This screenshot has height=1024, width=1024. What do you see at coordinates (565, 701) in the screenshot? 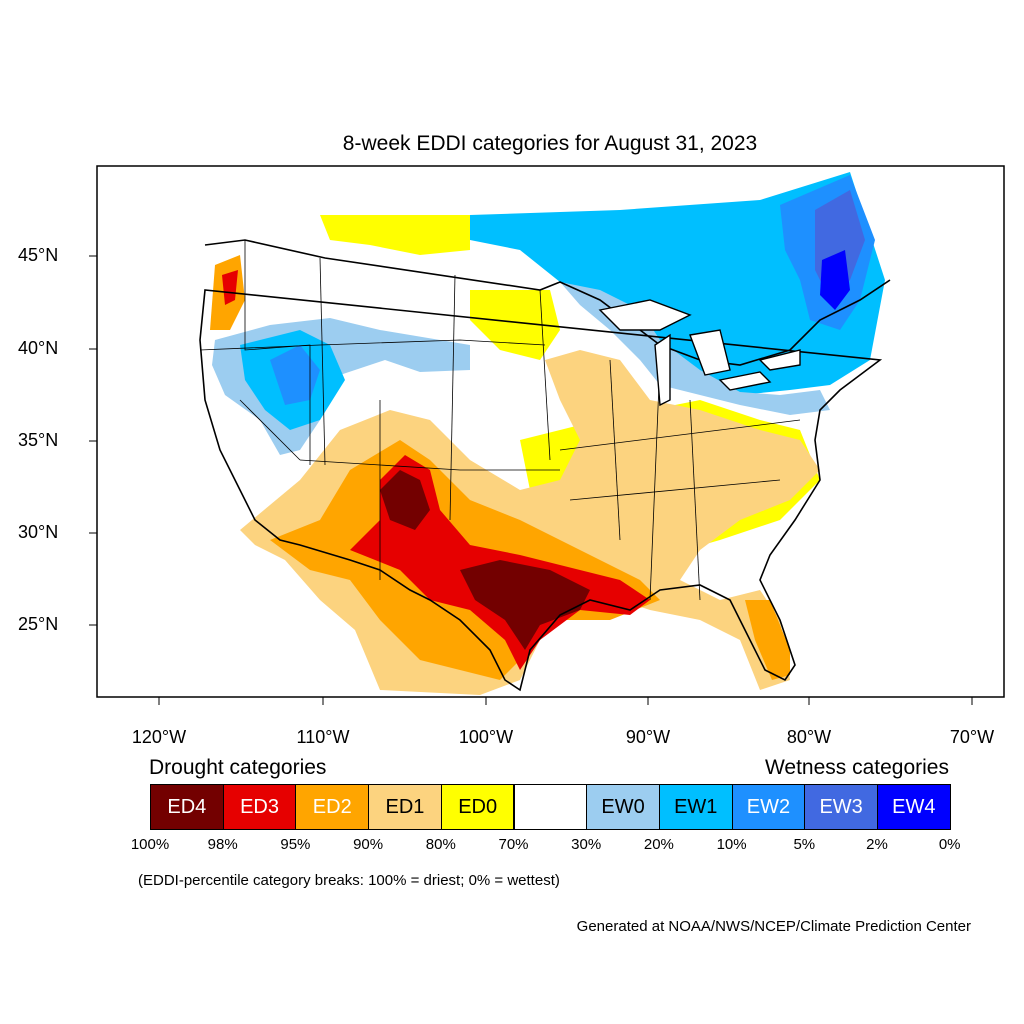
I see `lon-ticks` at bounding box center [565, 701].